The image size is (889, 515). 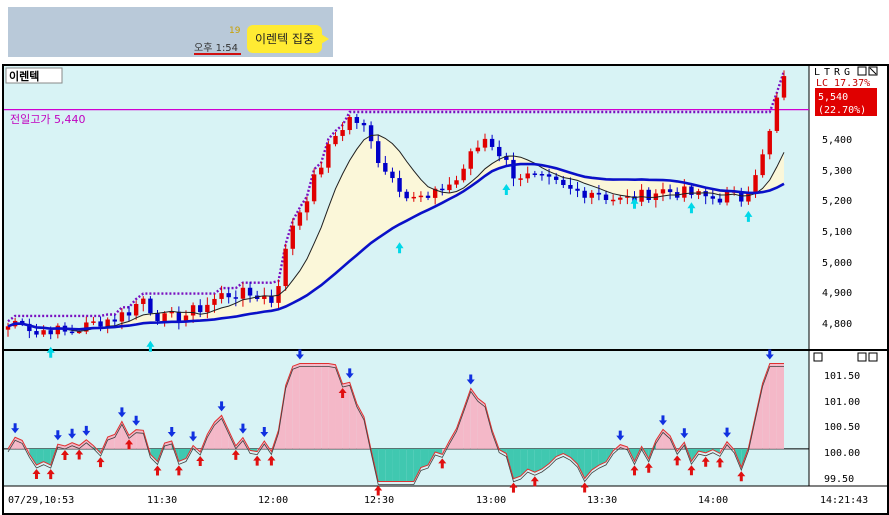 What do you see at coordinates (818, 357) in the screenshot?
I see `osc-pin-button` at bounding box center [818, 357].